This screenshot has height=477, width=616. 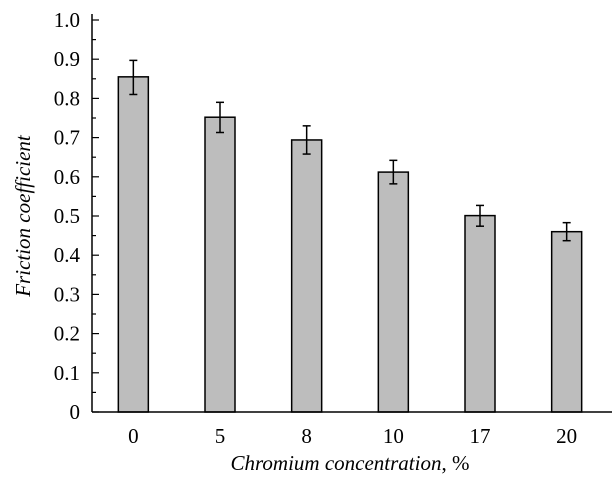 What do you see at coordinates (393, 436) in the screenshot?
I see `x-tick-label: 10` at bounding box center [393, 436].